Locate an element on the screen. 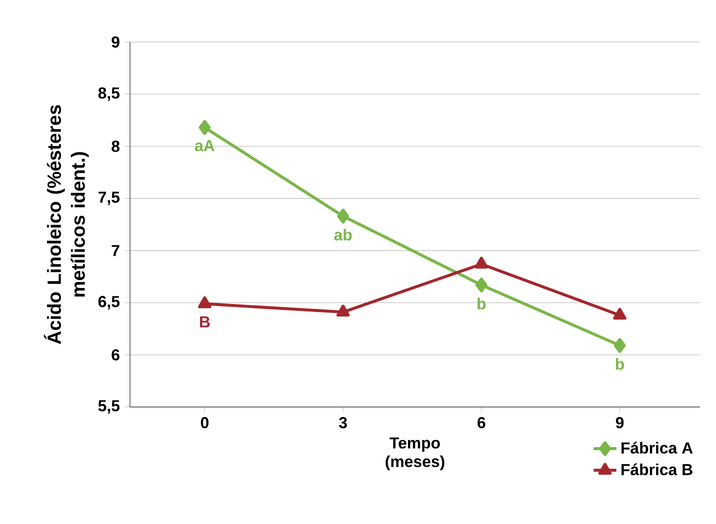 This screenshot has height=524, width=716. y-tick-label: 7,5 is located at coordinates (109, 199).